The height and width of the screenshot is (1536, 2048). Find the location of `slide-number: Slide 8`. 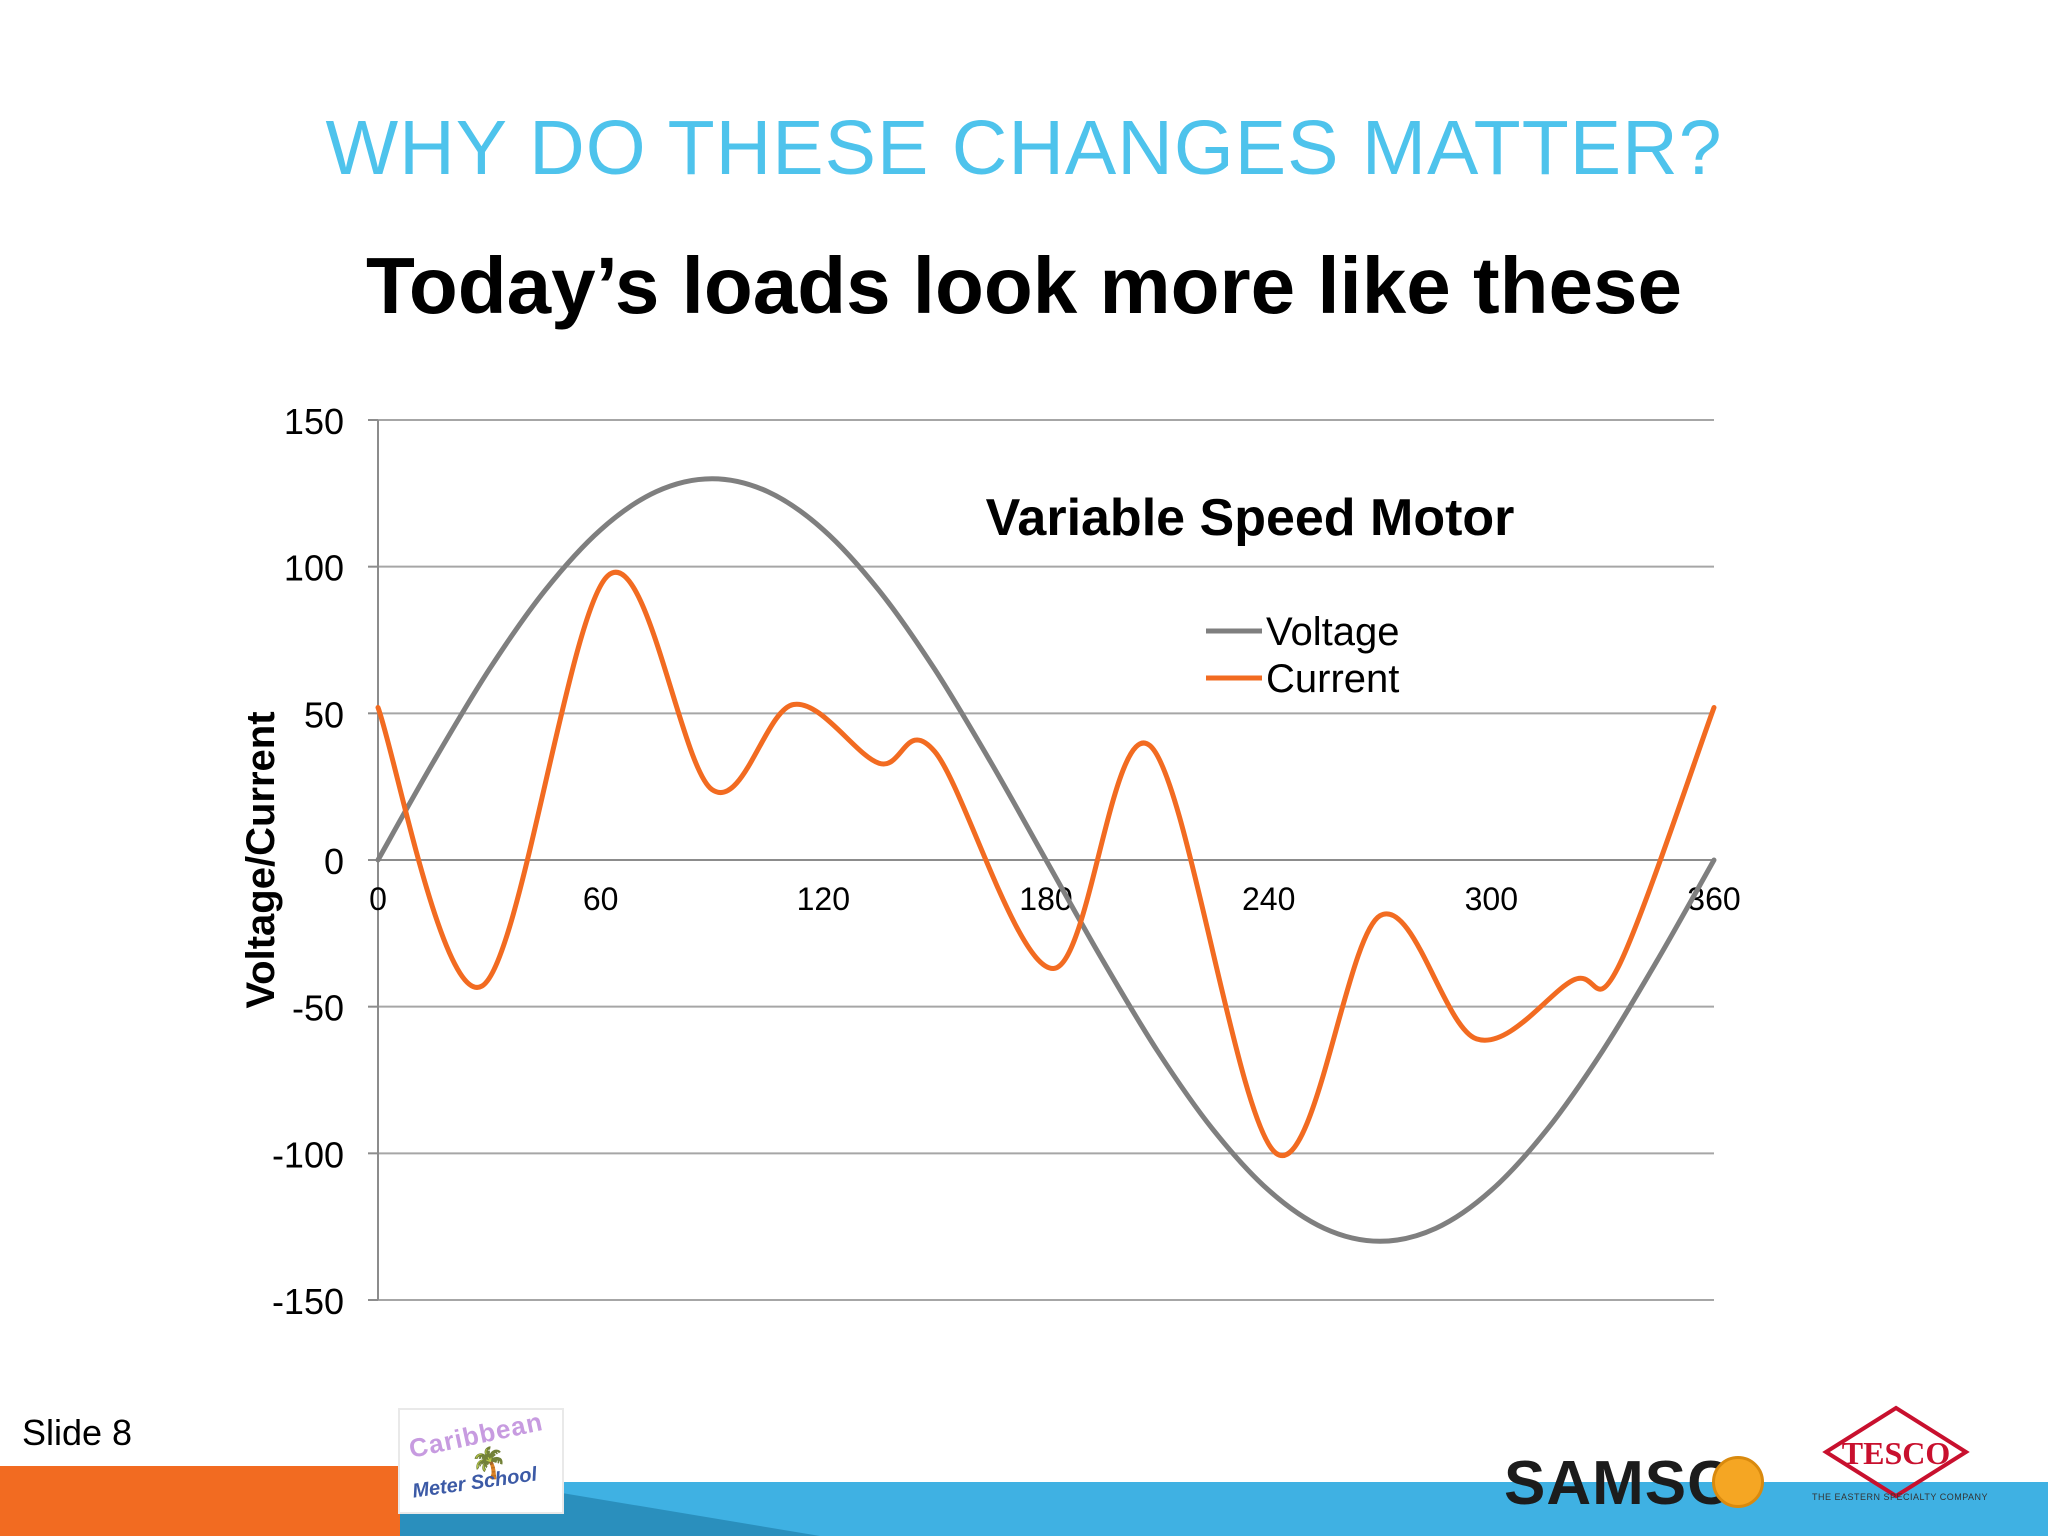

slide-number: Slide 8 is located at coordinates (77, 1432).